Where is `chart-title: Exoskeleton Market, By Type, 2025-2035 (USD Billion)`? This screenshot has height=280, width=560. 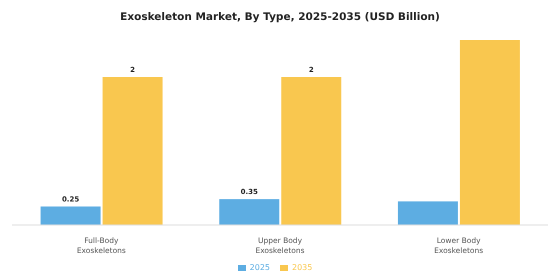 chart-title: Exoskeleton Market, By Type, 2025-2035 (USD Billion) is located at coordinates (280, 17).